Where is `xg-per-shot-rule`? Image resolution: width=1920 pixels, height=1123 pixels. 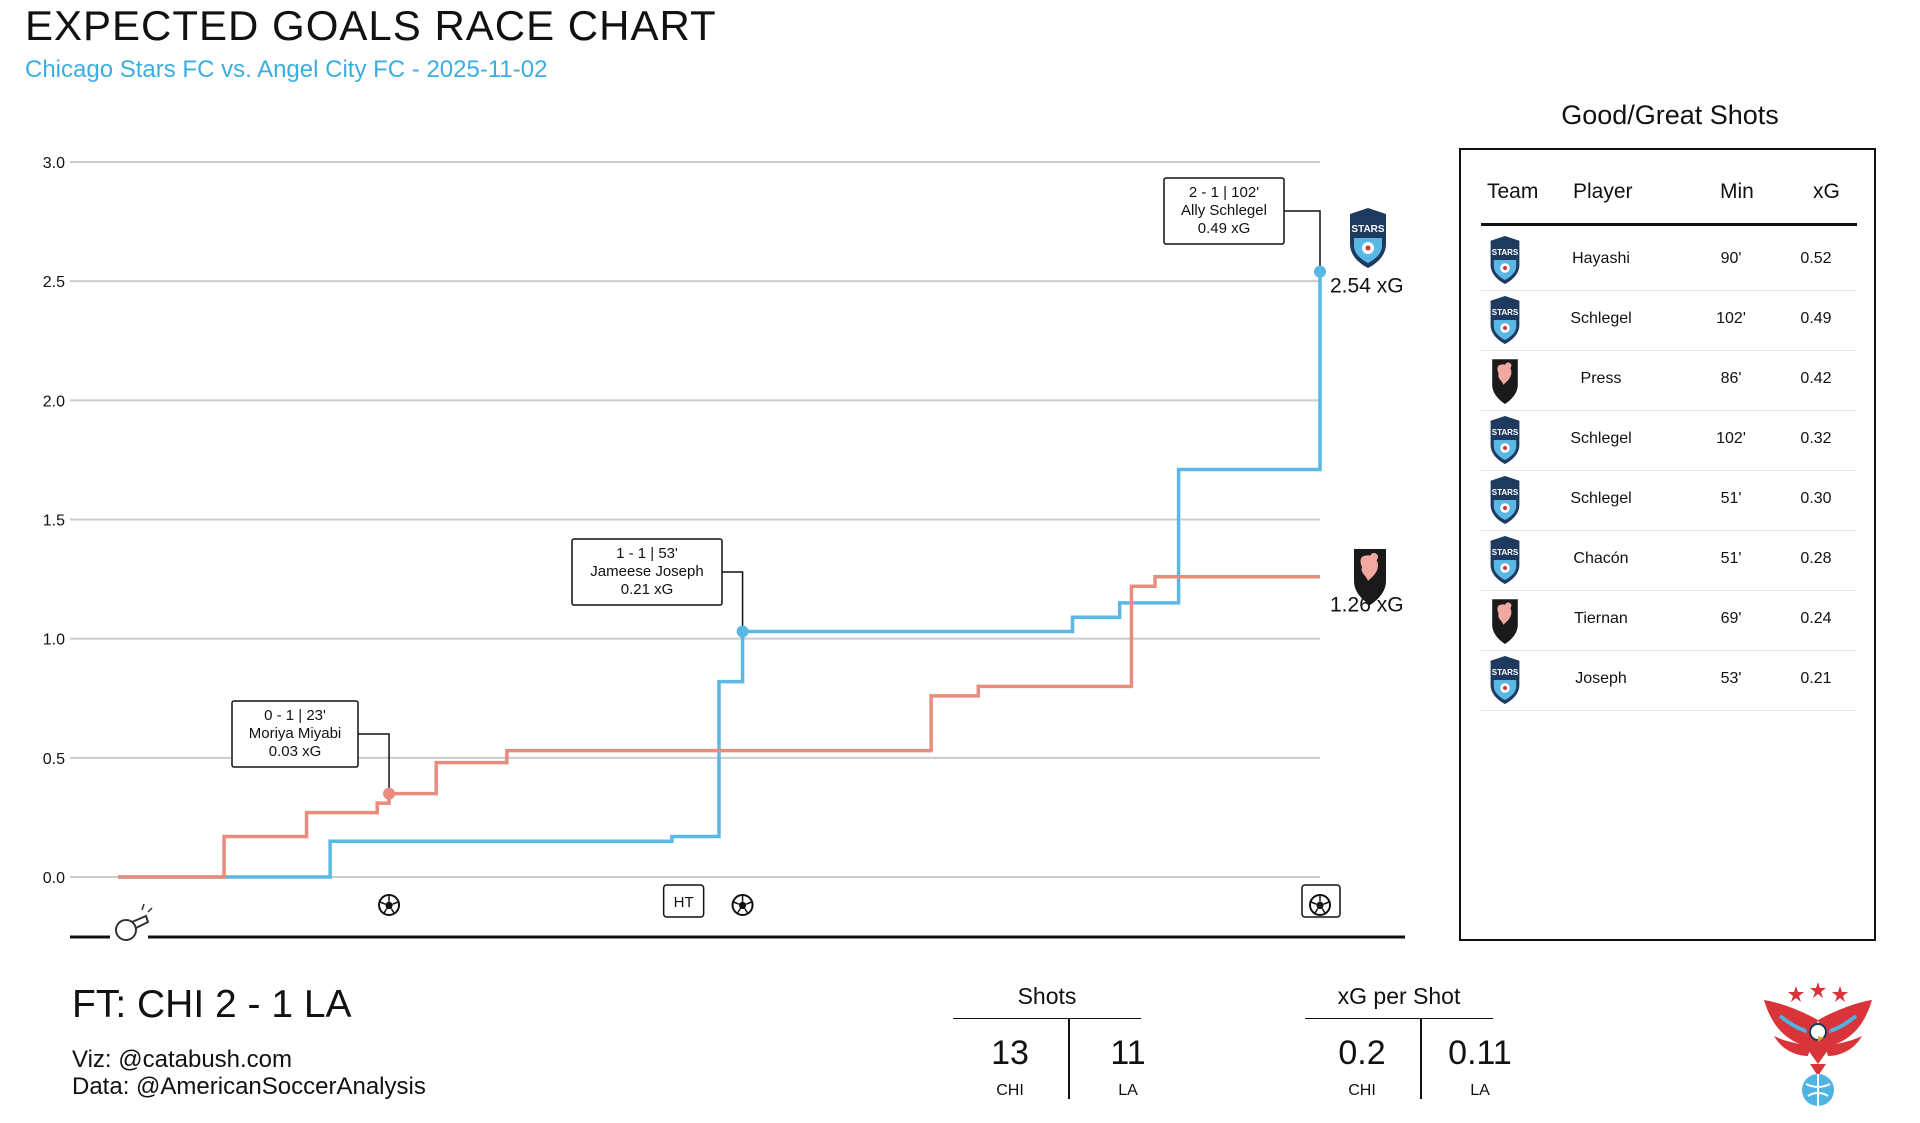
xg-per-shot-rule is located at coordinates (1399, 1018).